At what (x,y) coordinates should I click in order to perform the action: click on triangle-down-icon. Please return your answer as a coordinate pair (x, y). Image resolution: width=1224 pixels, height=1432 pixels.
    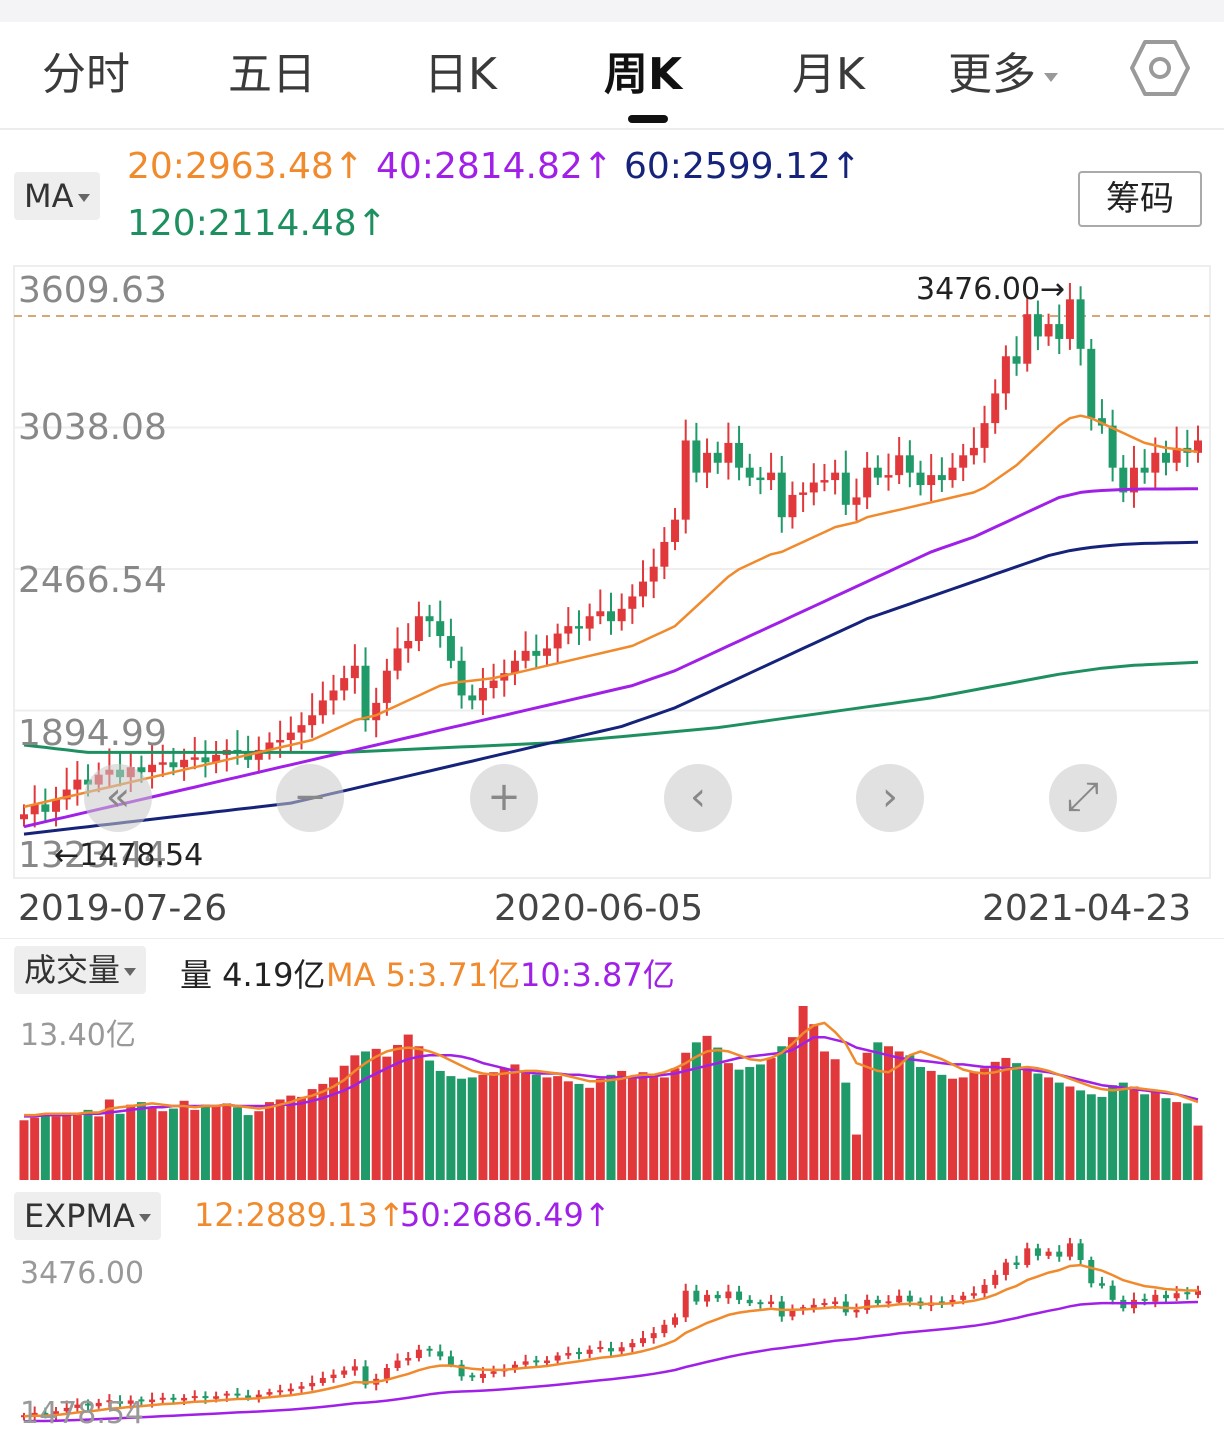
    Looking at the image, I should click on (1051, 77).